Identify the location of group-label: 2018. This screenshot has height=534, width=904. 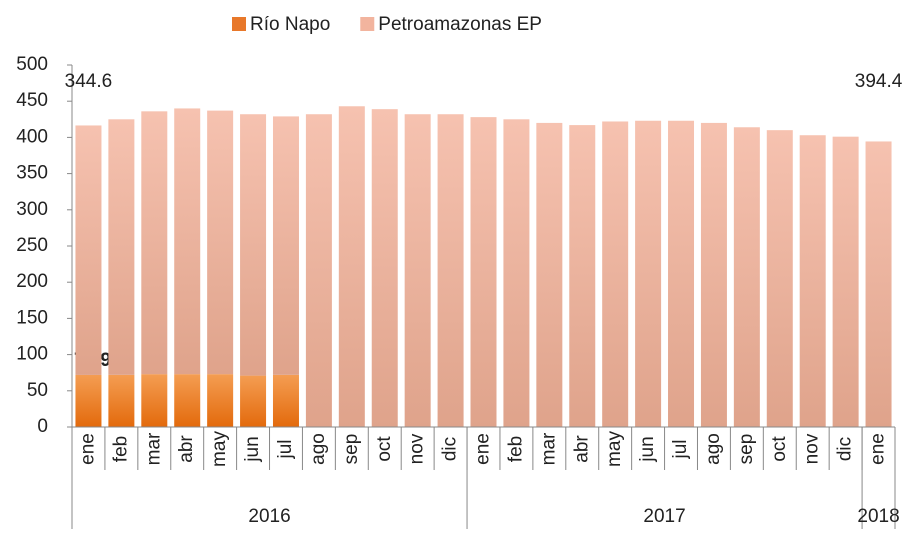
(878, 516).